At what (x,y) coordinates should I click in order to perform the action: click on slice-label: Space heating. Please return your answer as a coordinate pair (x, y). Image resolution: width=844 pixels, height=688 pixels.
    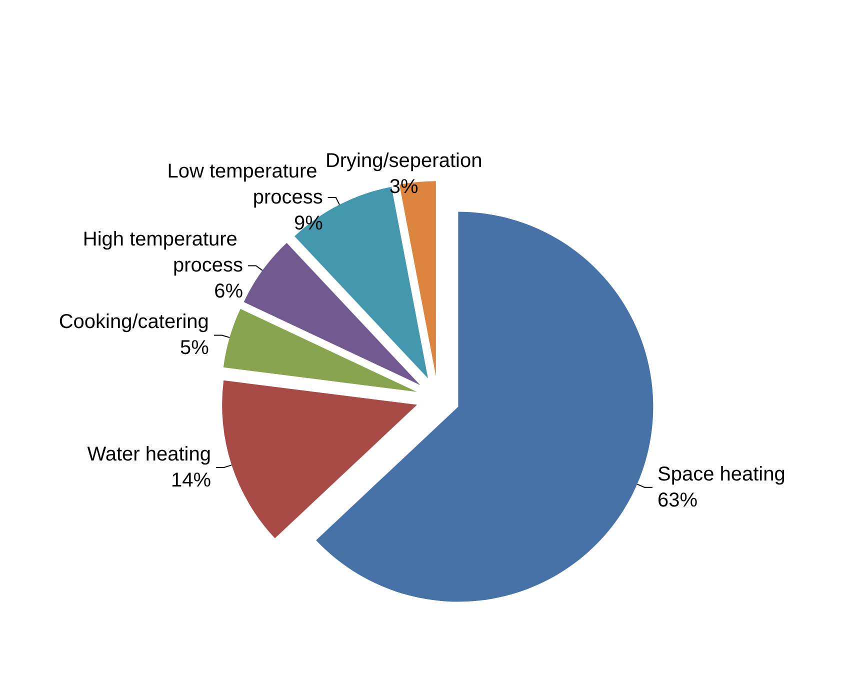
    Looking at the image, I should click on (721, 474).